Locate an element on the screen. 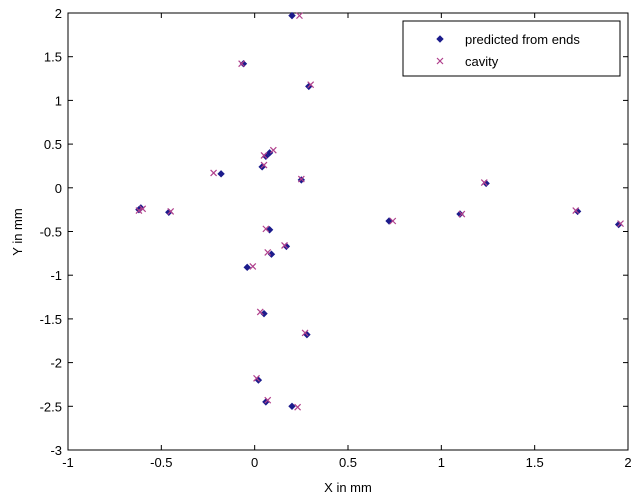  legend-cross is located at coordinates (440, 61).